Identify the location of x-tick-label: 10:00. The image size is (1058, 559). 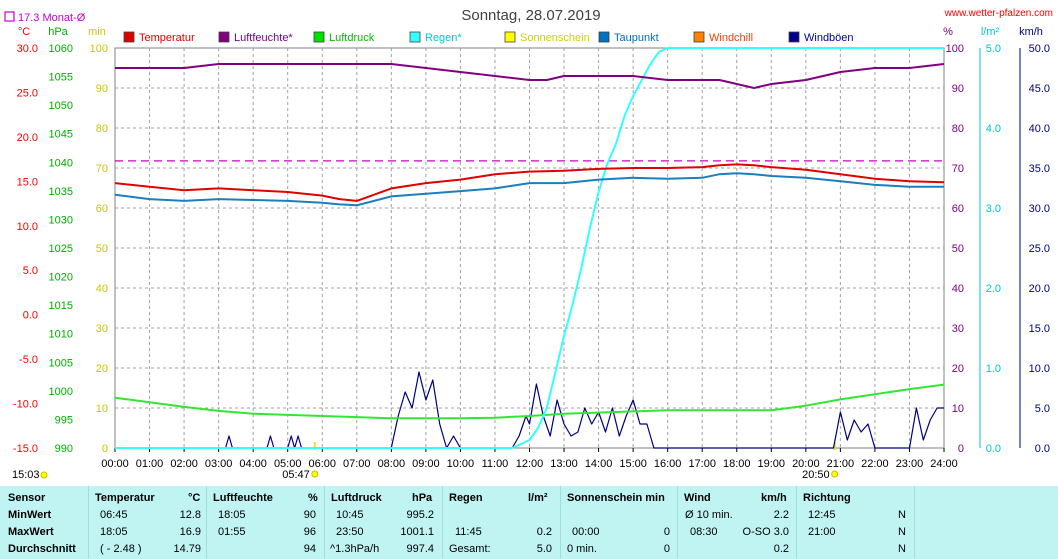
(461, 464).